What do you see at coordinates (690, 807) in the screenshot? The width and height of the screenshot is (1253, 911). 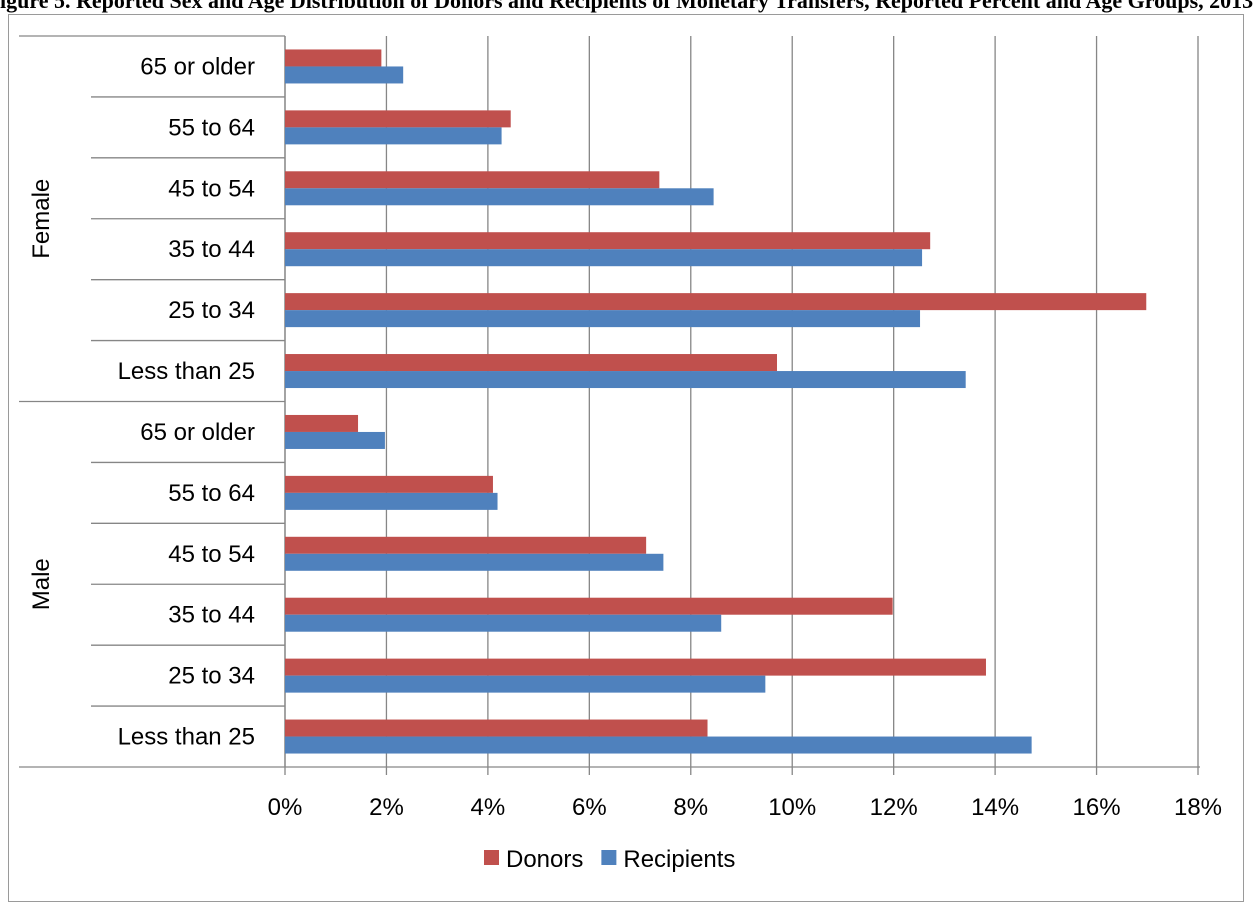 I see `x-tick-label: 8%` at bounding box center [690, 807].